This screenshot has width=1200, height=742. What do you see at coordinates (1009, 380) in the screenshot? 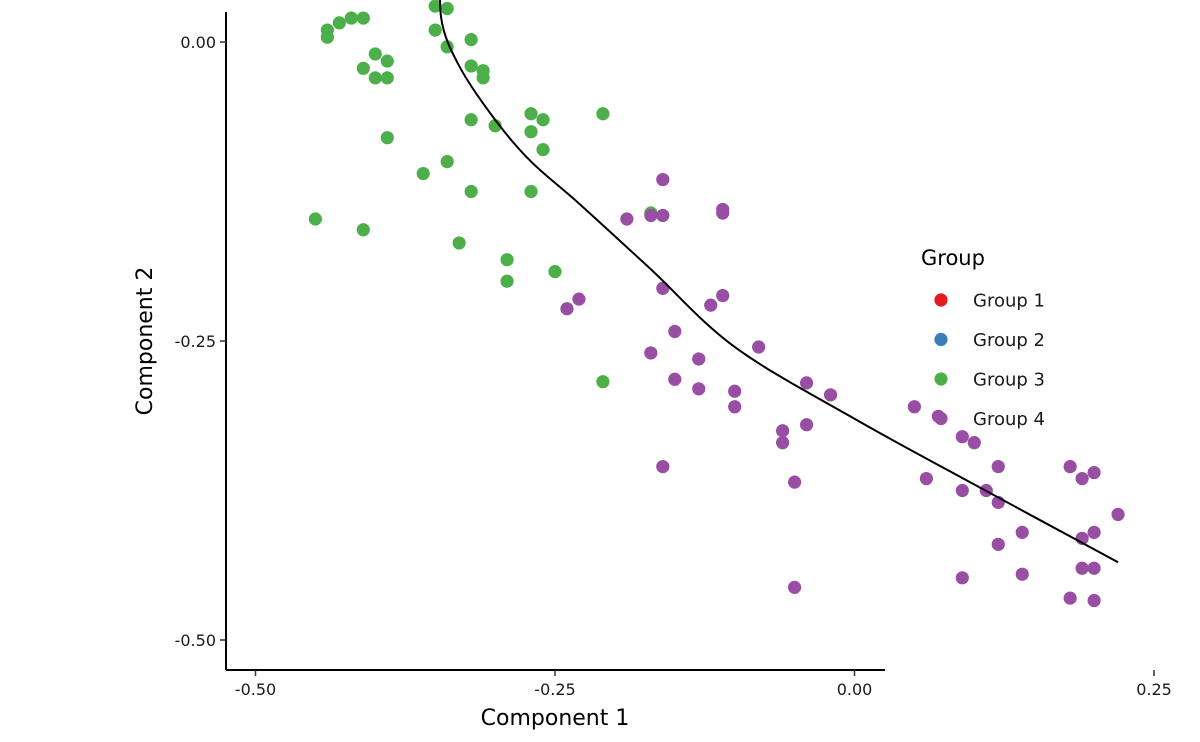
I see `legend-label-group-3: Group 3` at bounding box center [1009, 380].